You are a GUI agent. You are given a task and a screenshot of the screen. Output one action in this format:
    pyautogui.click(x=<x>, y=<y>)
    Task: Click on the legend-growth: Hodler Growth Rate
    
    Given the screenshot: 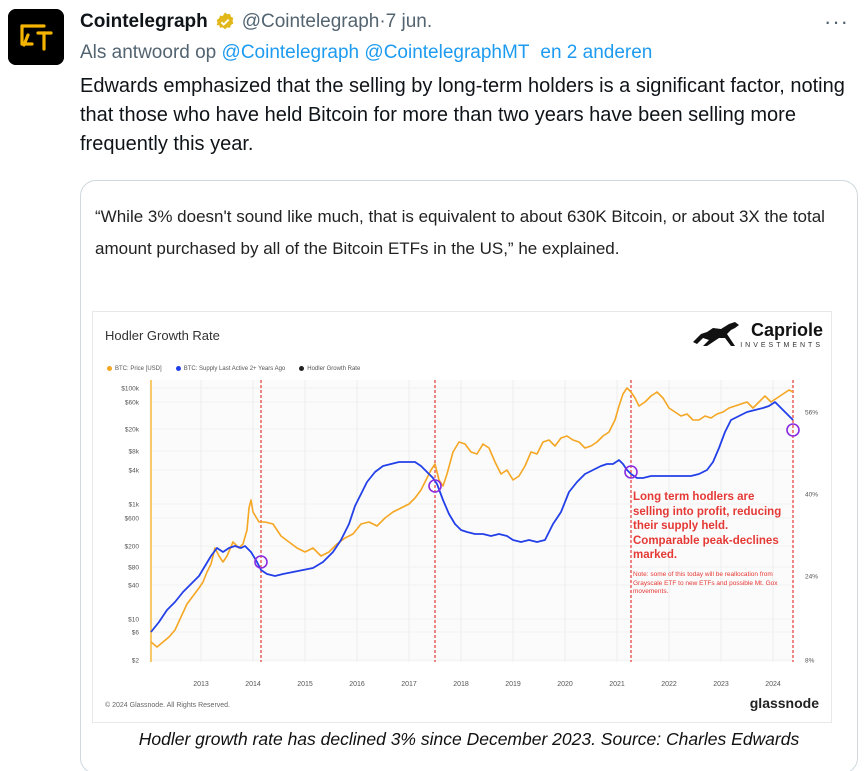 What is the action you would take?
    pyautogui.click(x=329, y=369)
    